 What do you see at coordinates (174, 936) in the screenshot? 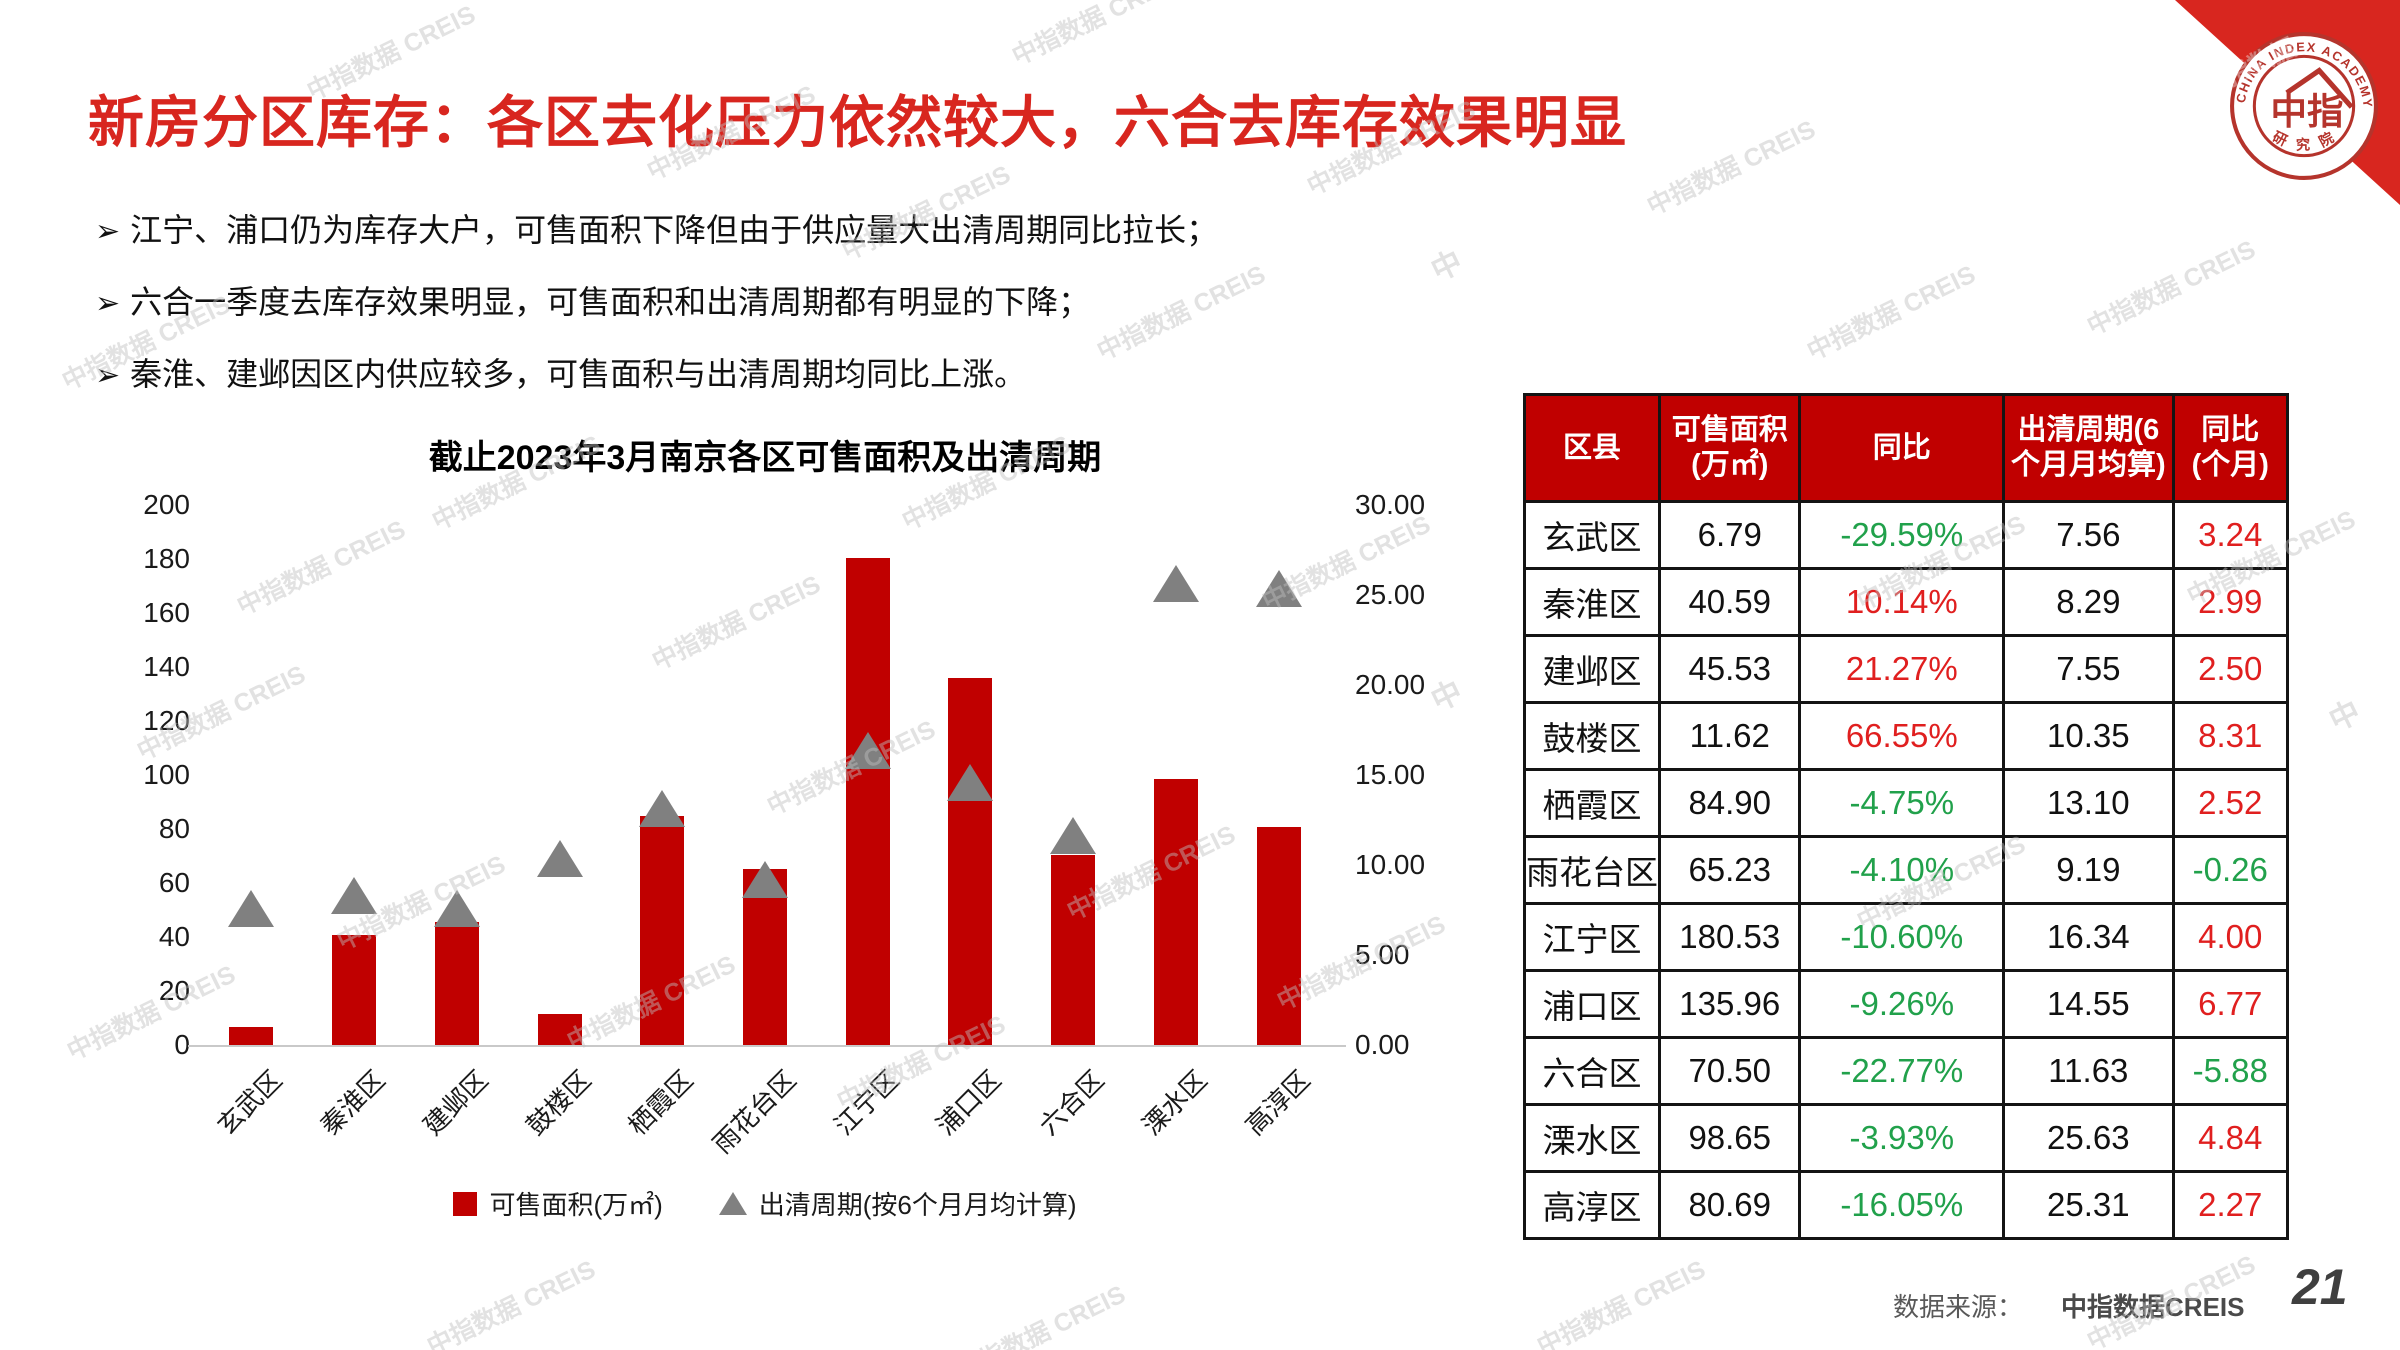
I see `y-axis-tick-left: 40` at bounding box center [174, 936].